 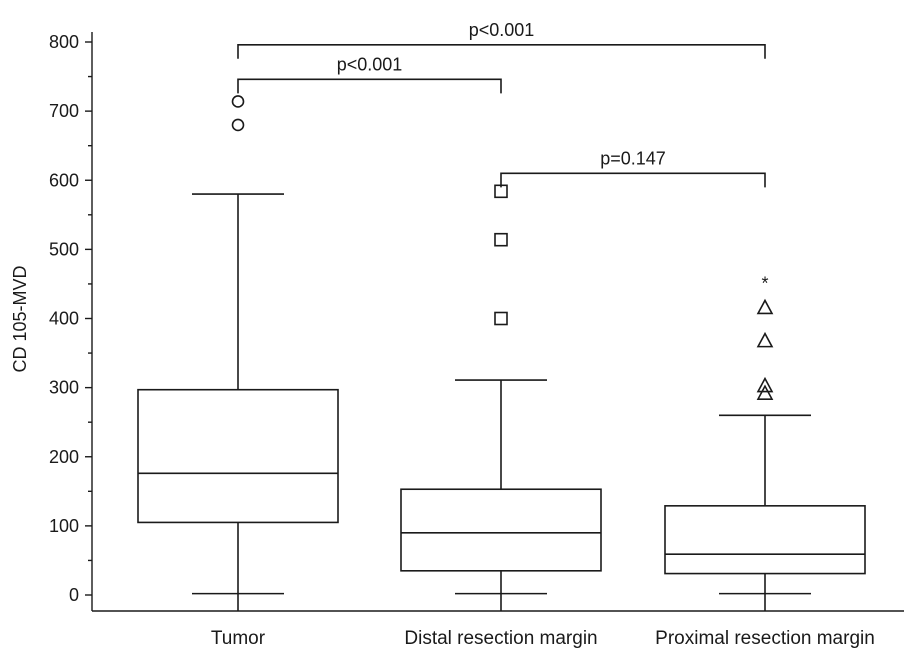 What do you see at coordinates (64, 388) in the screenshot?
I see `y-tick-label: 300` at bounding box center [64, 388].